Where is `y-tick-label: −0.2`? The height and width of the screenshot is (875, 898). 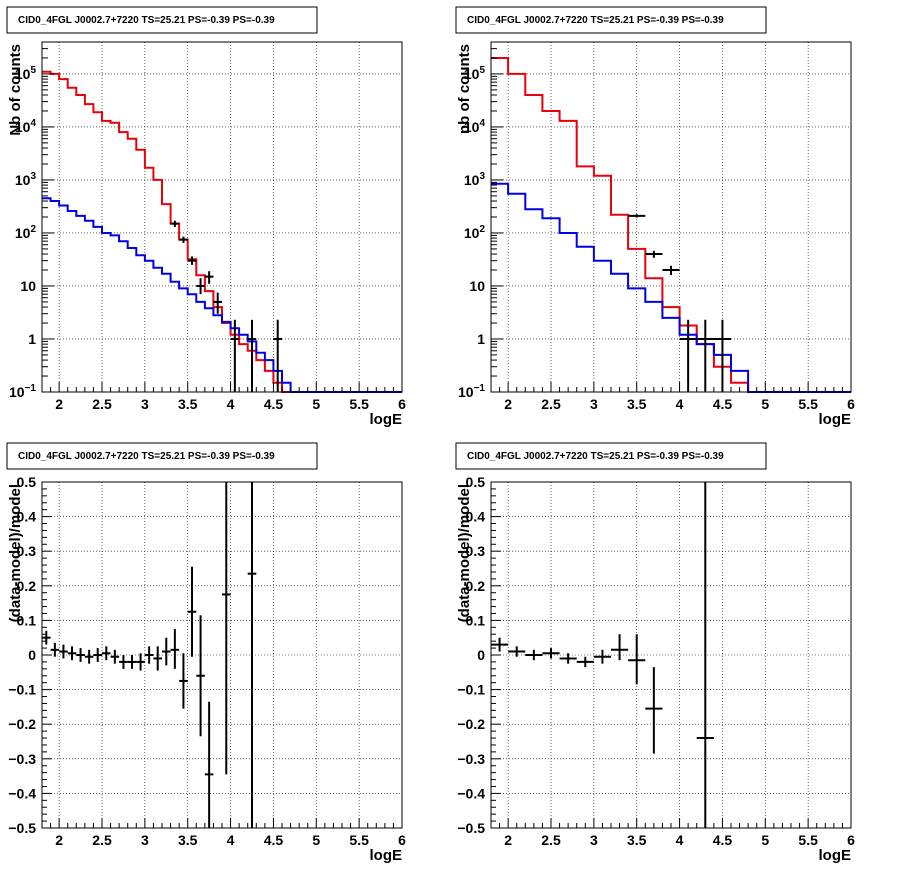
y-tick-label: −0.2 is located at coordinates (471, 724).